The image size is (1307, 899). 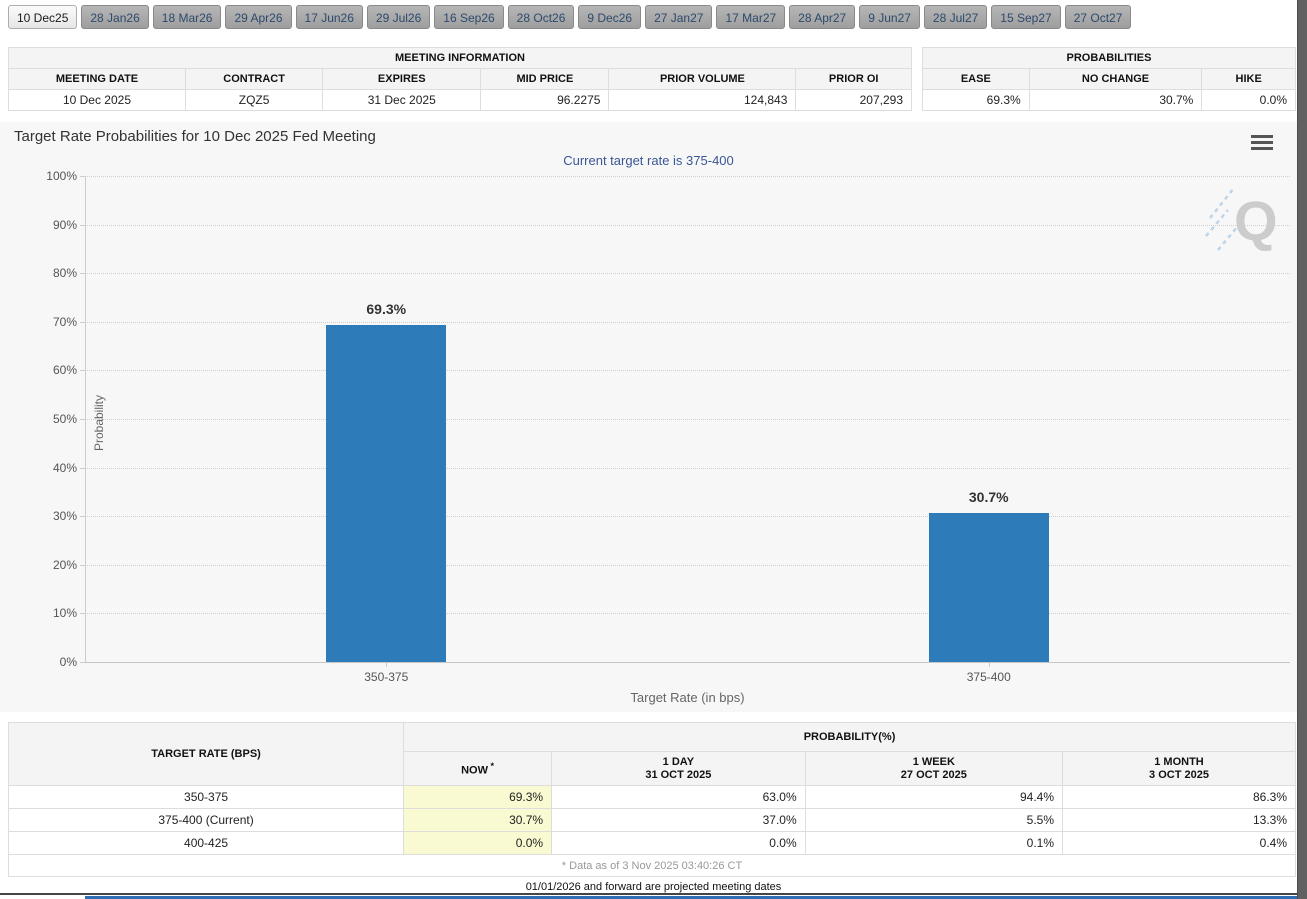 What do you see at coordinates (853, 79) in the screenshot?
I see `meeting-info-column-header: PRIOR OI` at bounding box center [853, 79].